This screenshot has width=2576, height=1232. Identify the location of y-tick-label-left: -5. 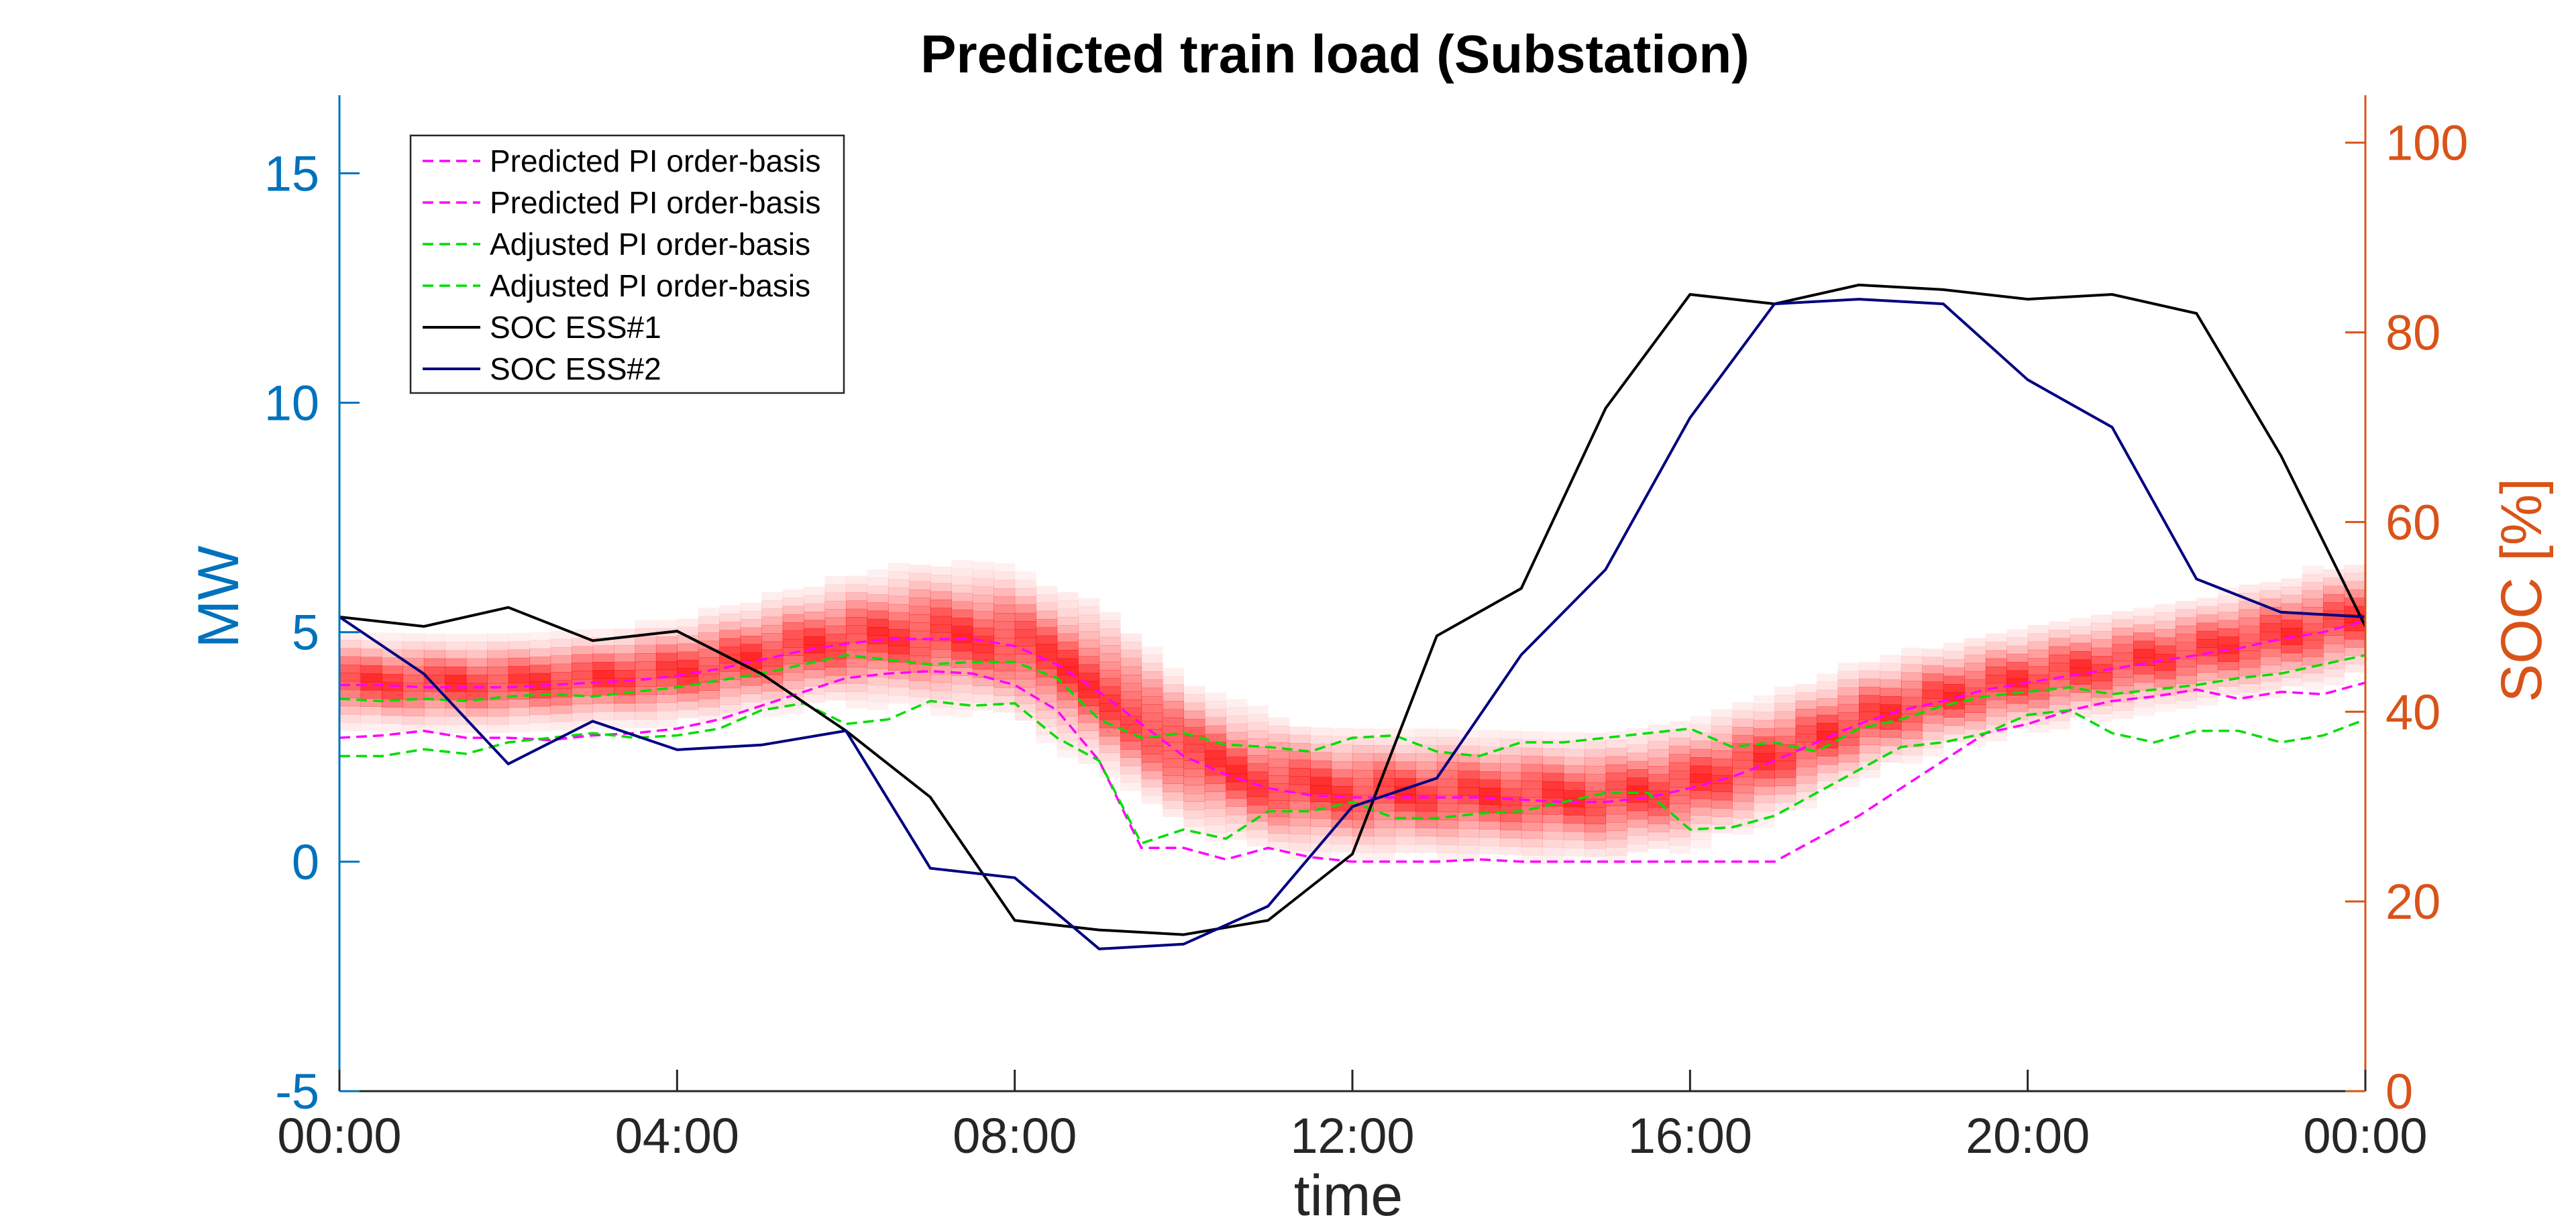
(297, 1091).